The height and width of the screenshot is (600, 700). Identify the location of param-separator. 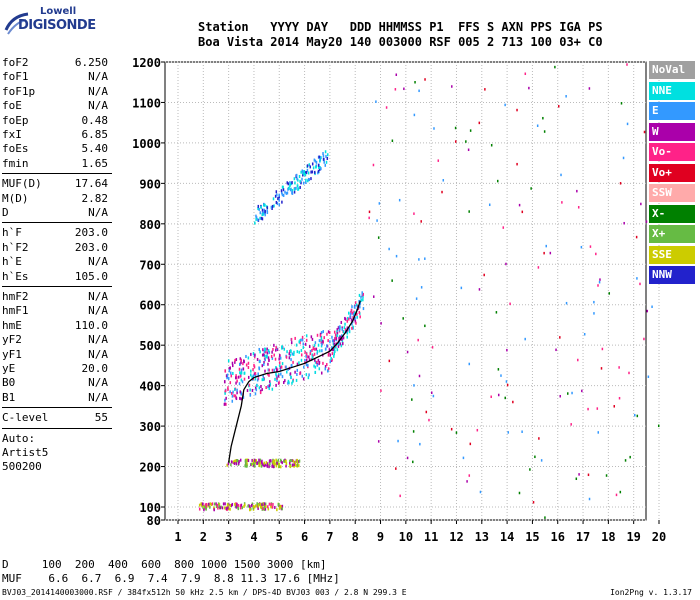
(57, 408).